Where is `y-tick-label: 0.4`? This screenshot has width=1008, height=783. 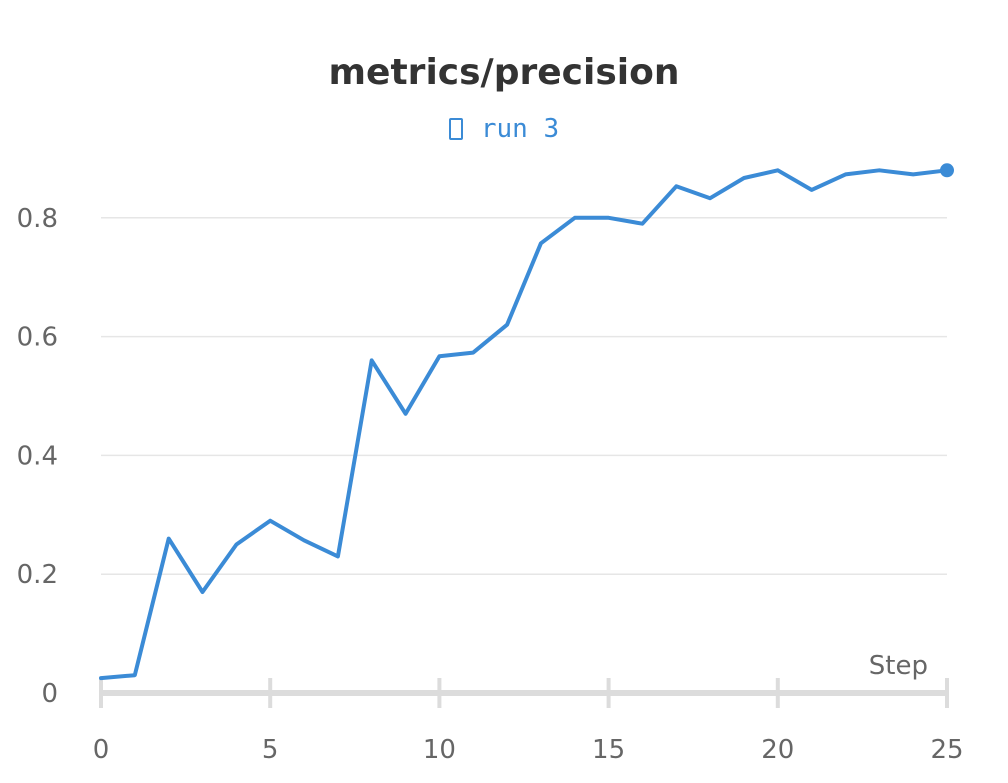 y-tick-label: 0.4 is located at coordinates (37, 456).